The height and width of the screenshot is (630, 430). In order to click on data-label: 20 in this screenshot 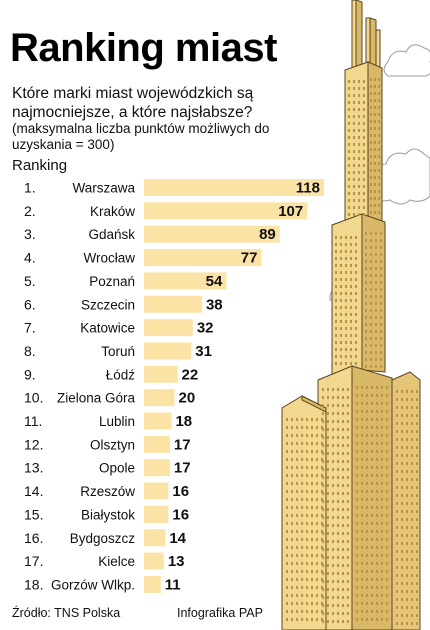, I will do `click(187, 398)`.